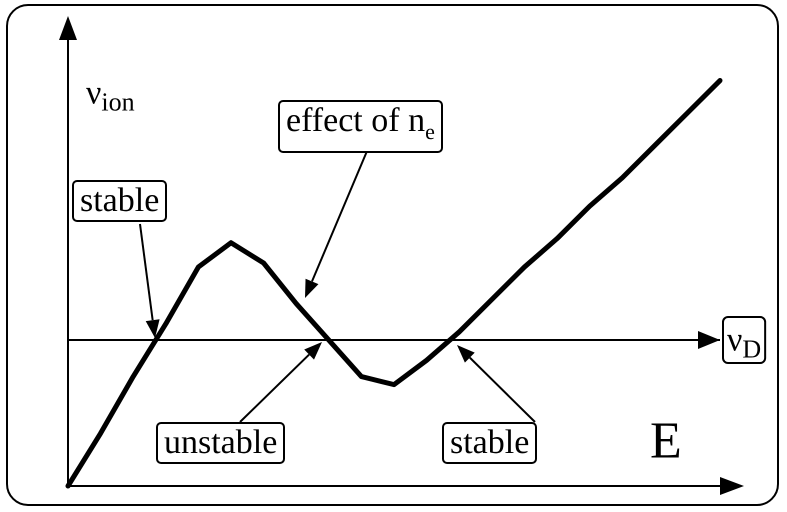 The width and height of the screenshot is (787, 512). I want to click on annotation: effect of n$_{e}$, so click(360, 126).